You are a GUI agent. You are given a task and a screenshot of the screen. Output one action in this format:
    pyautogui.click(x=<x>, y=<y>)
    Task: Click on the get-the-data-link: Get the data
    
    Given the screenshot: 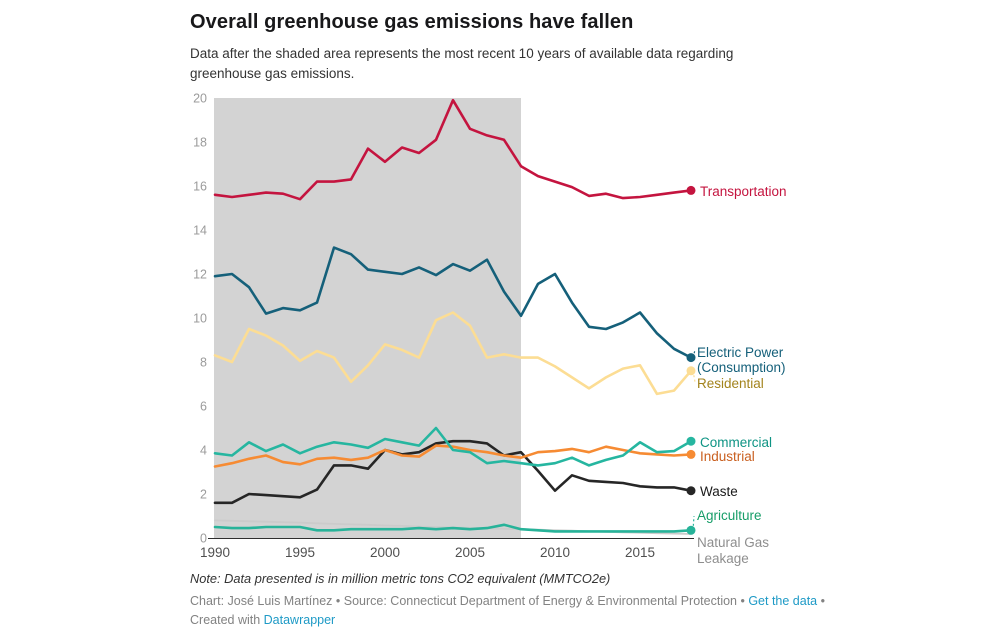 What is the action you would take?
    pyautogui.click(x=783, y=601)
    